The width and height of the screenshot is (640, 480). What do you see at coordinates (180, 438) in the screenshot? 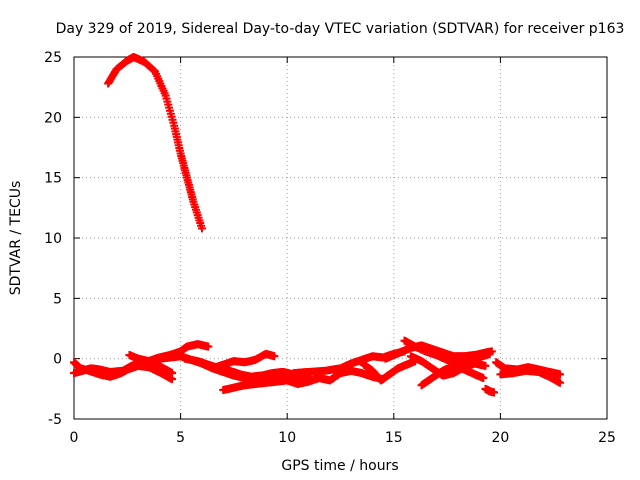
I see `x-tick-label: 5` at bounding box center [180, 438].